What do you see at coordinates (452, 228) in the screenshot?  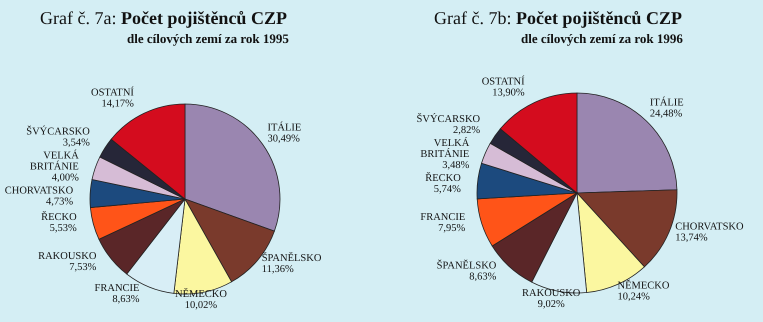 I see `data-label: 7,95%` at bounding box center [452, 228].